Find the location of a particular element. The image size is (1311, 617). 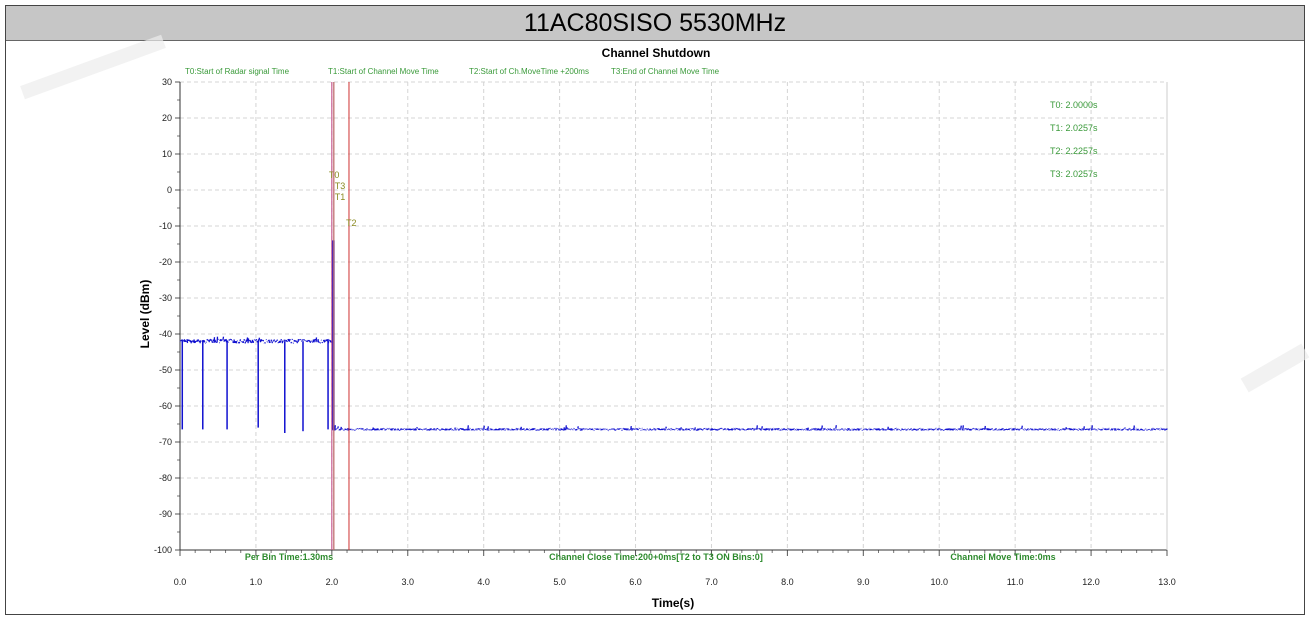

y-tick-label: -30 is located at coordinates (165, 298).